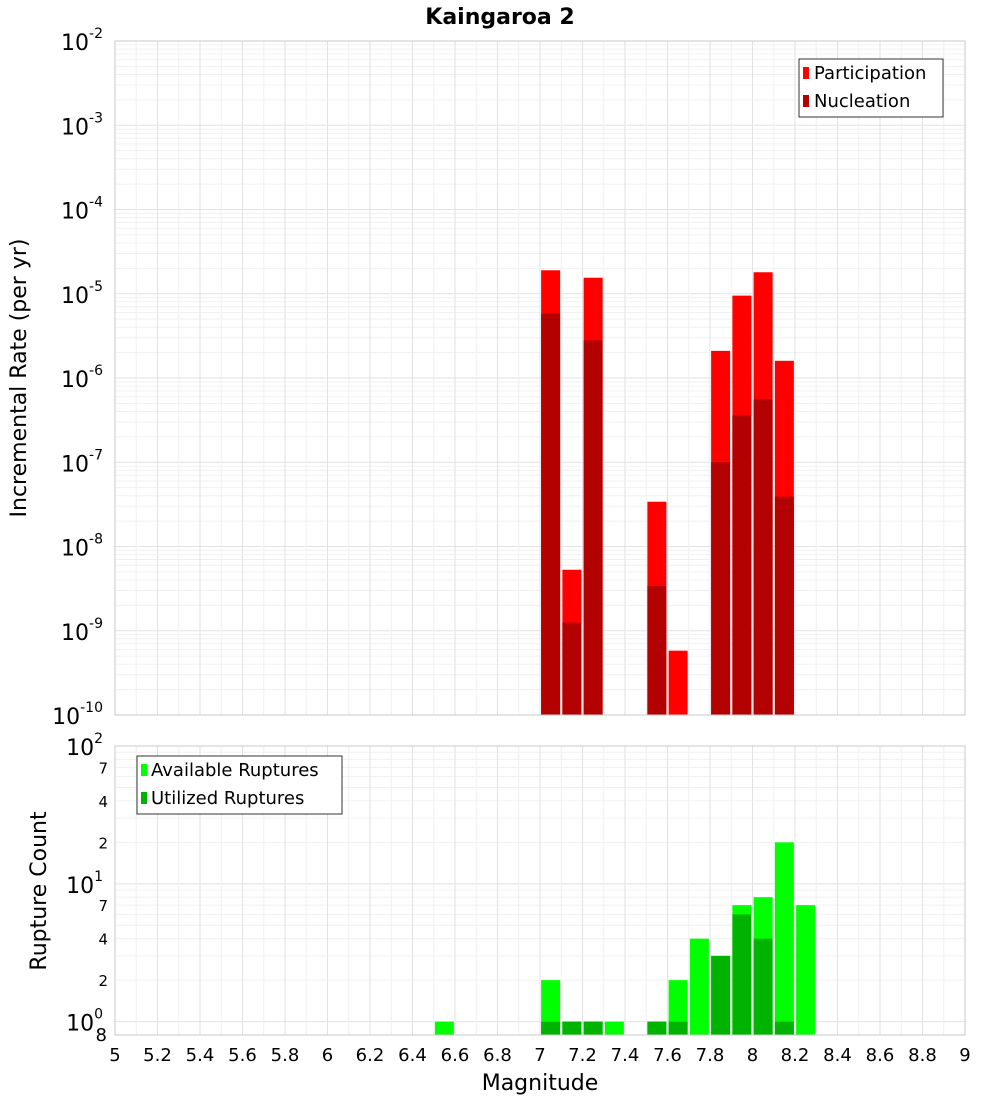 The height and width of the screenshot is (1100, 1000). I want to click on magnitude-x-tick-label: 6, so click(327, 1055).